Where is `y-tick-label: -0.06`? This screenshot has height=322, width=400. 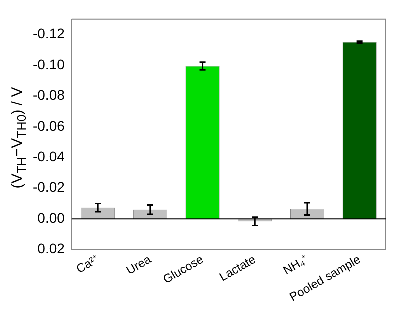 y-tick-label: -0.06 is located at coordinates (49, 126).